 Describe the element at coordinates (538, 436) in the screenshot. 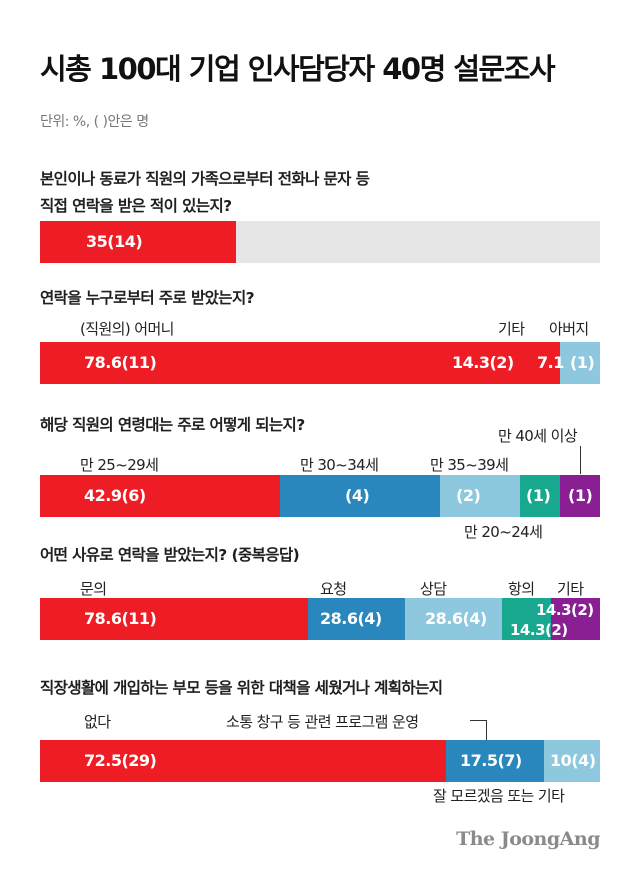

I see `q3-label-40plus: 만 40세 이상` at that location.